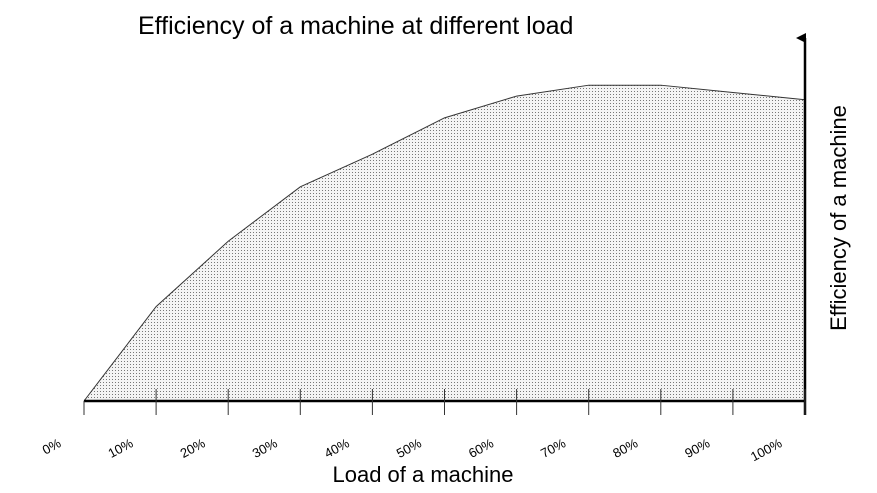  I want to click on x-tick-label: 40%, so click(337, 448).